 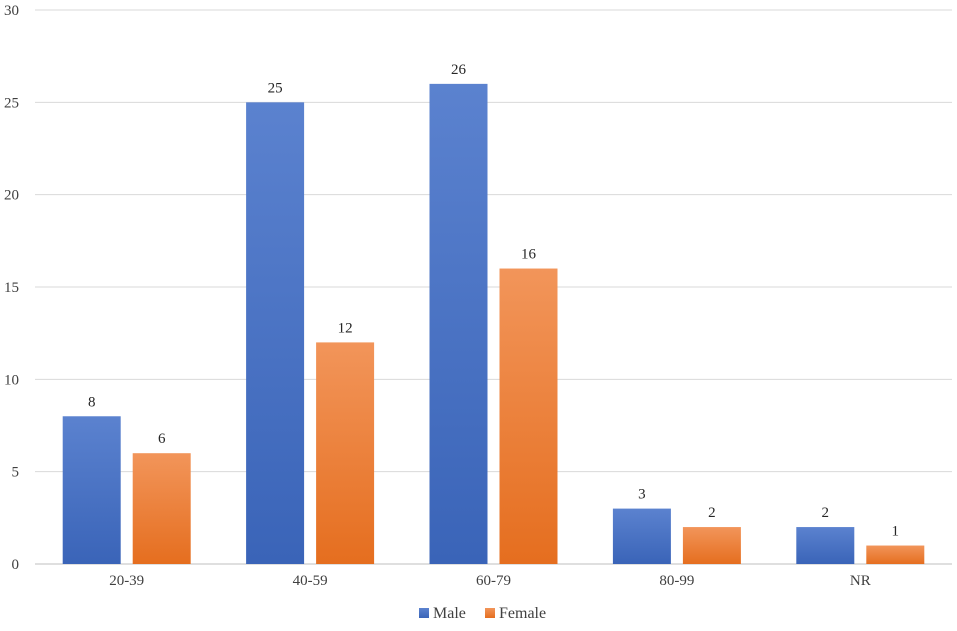 I want to click on y-tick-label: 5, so click(x=16, y=473).